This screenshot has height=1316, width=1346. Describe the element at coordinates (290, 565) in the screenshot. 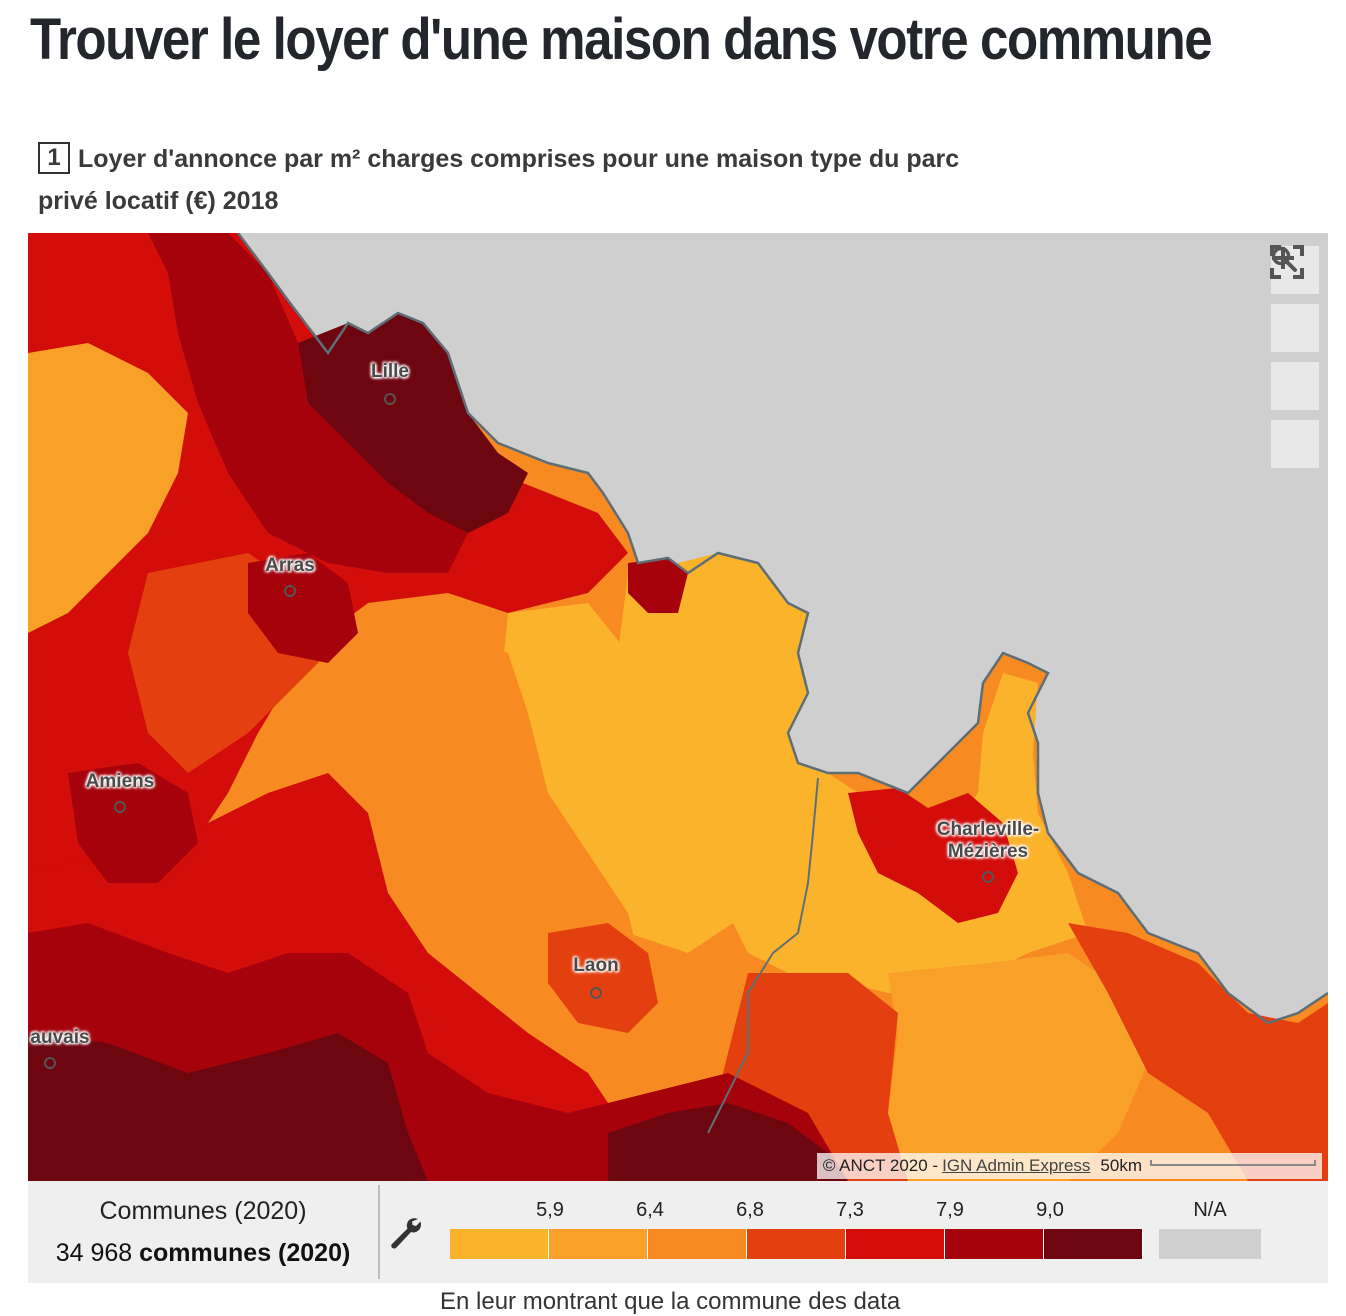

I see `city-label: Arras` at that location.